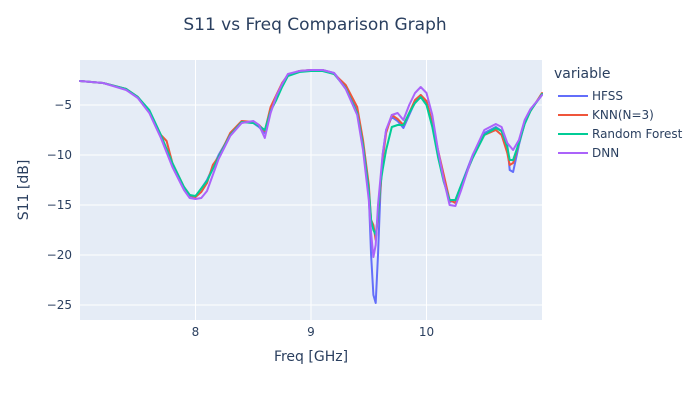  What do you see at coordinates (314, 25) in the screenshot?
I see `chart-title: S11 vs Freq Comparison Graph` at bounding box center [314, 25].